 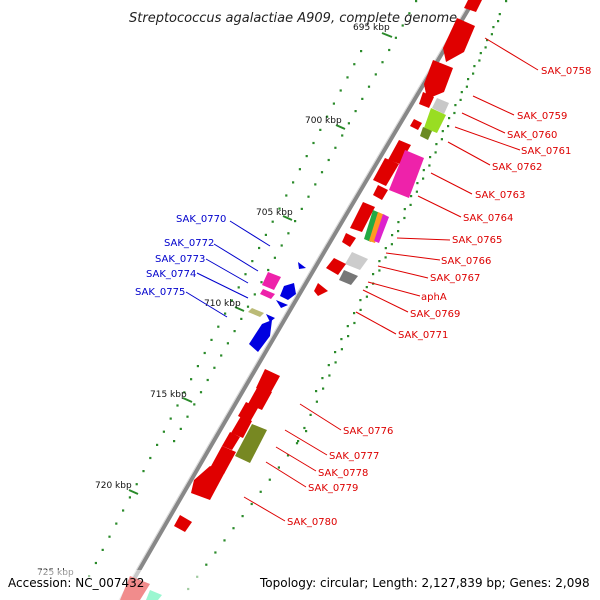 What do you see at coordinates (356, 261) in the screenshot?
I see `gene-arrow-sak0766` at bounding box center [356, 261].